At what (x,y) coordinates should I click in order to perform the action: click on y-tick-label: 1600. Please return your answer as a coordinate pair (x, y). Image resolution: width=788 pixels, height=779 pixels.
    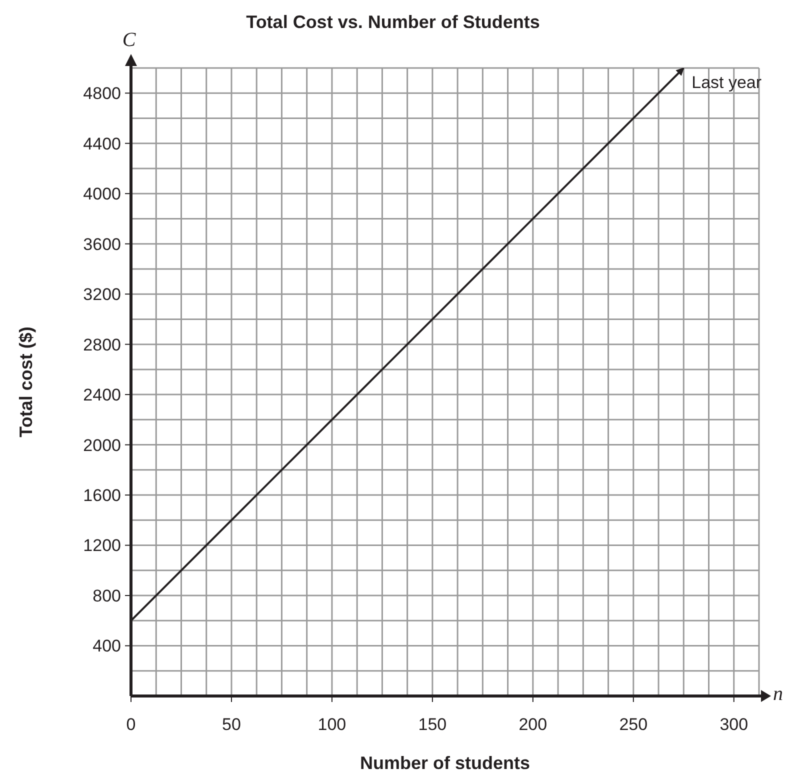
    Looking at the image, I should click on (102, 495).